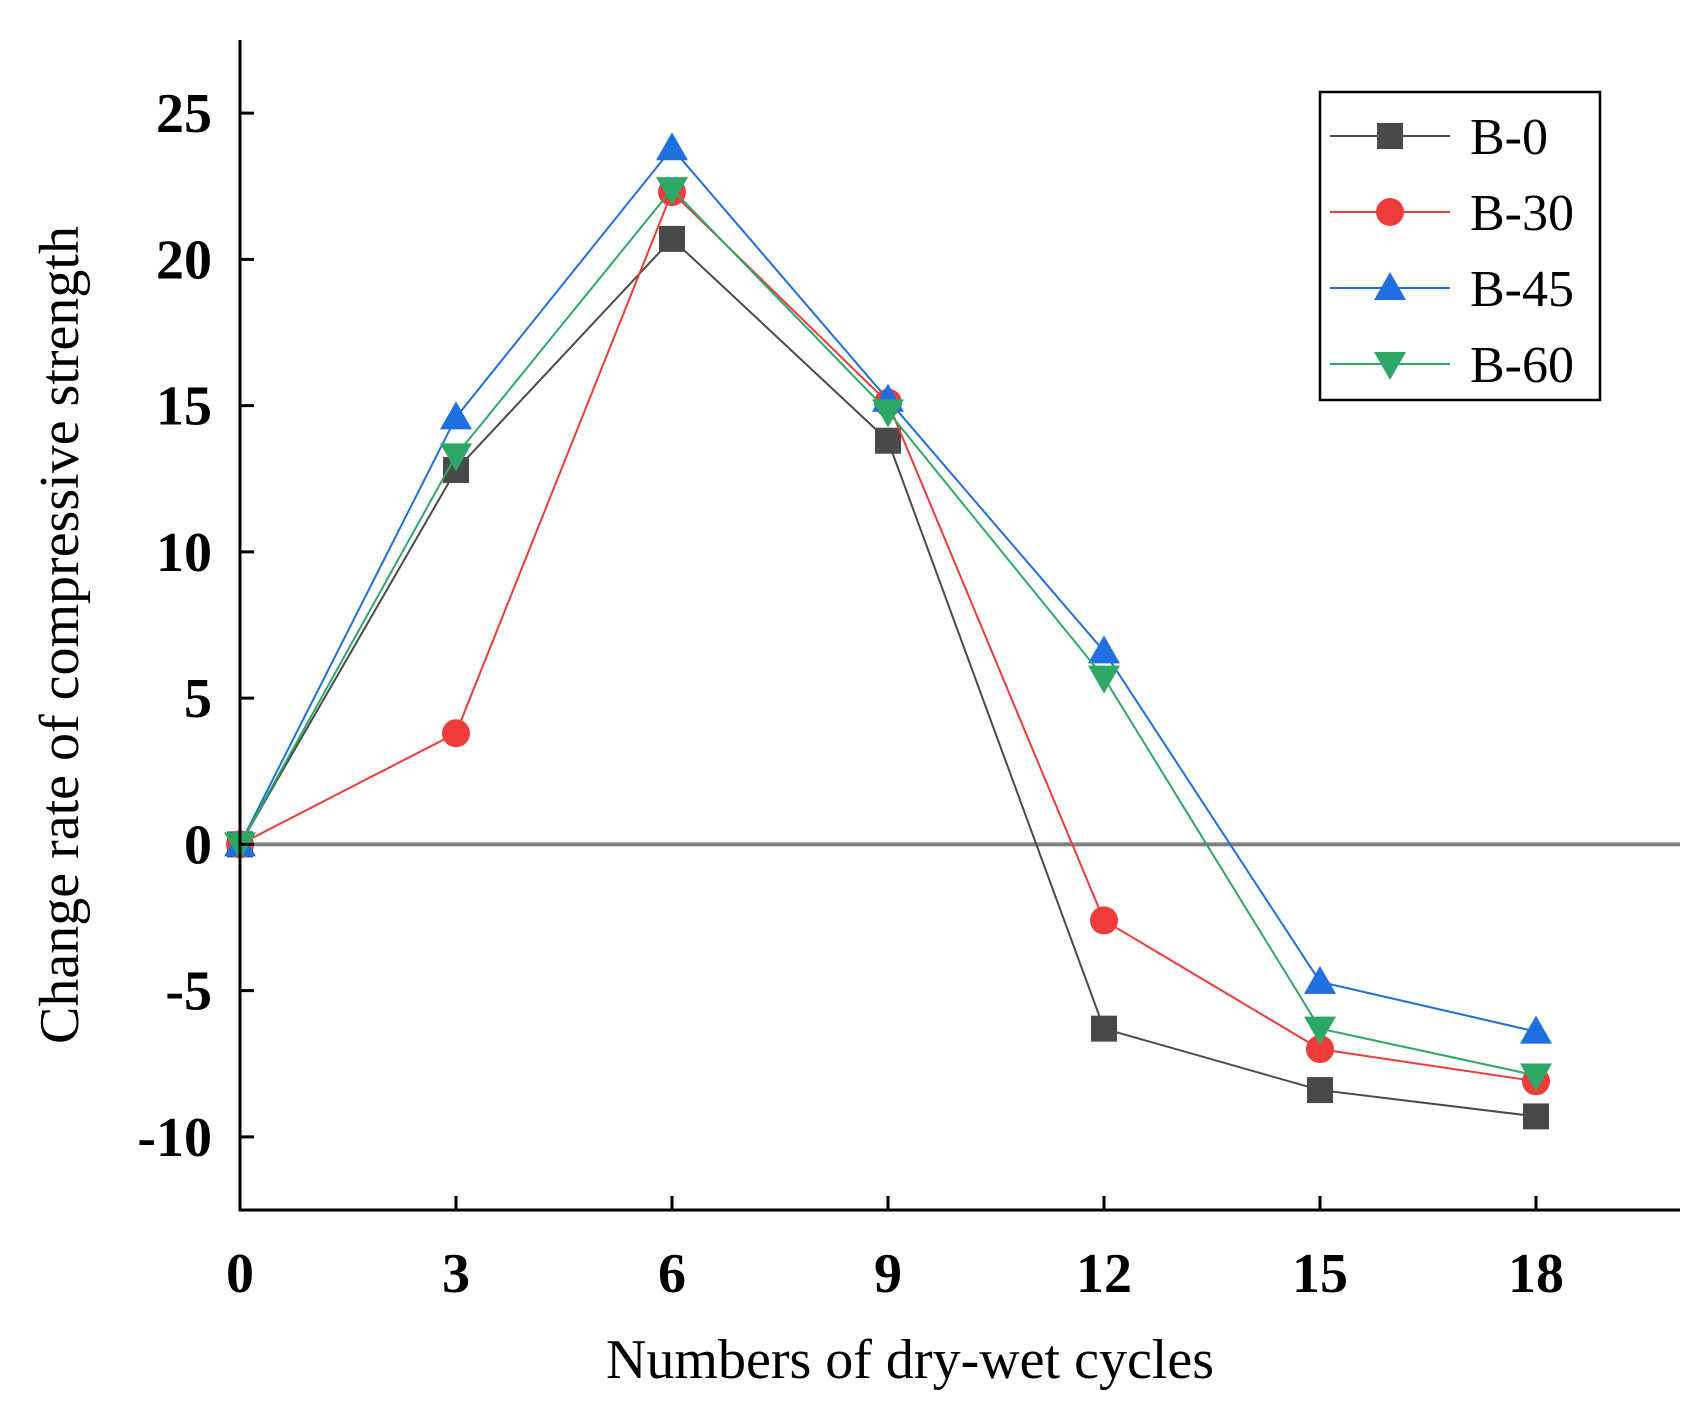 This screenshot has width=1690, height=1417. I want to click on x-tick-label: 18, so click(1536, 1274).